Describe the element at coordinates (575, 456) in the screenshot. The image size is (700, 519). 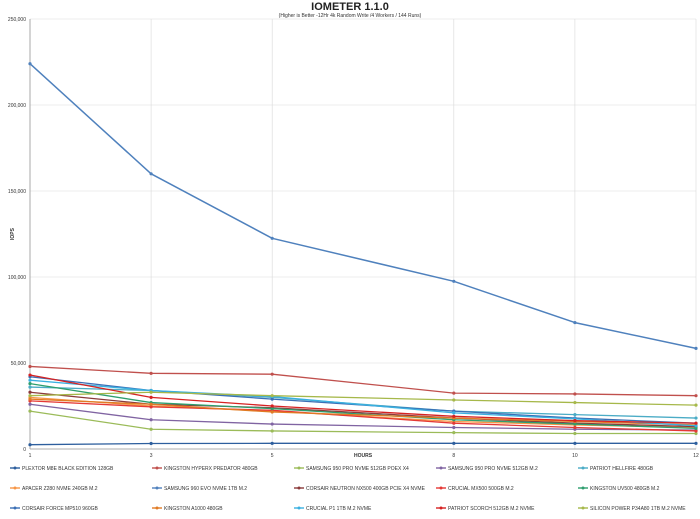
I see `x-tick-label: 10` at that location.